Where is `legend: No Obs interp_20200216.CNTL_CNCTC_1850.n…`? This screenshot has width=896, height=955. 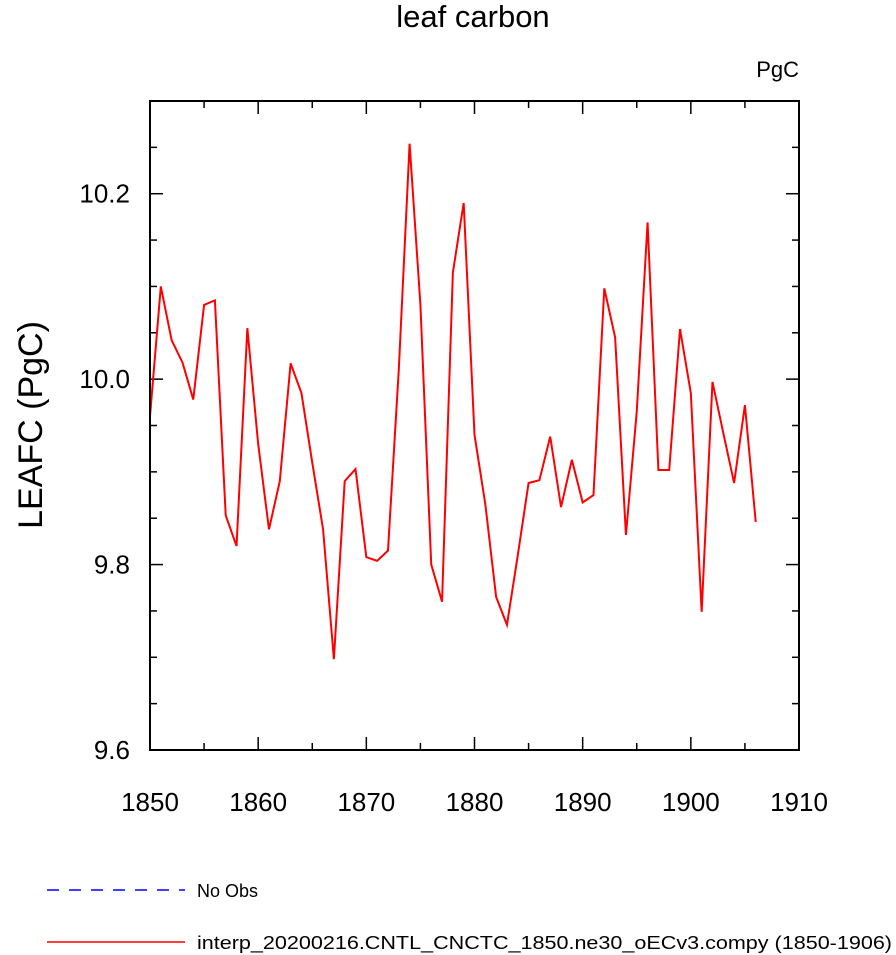 legend: No Obs interp_20200216.CNTL_CNCTC_1850.n… is located at coordinates (469, 917).